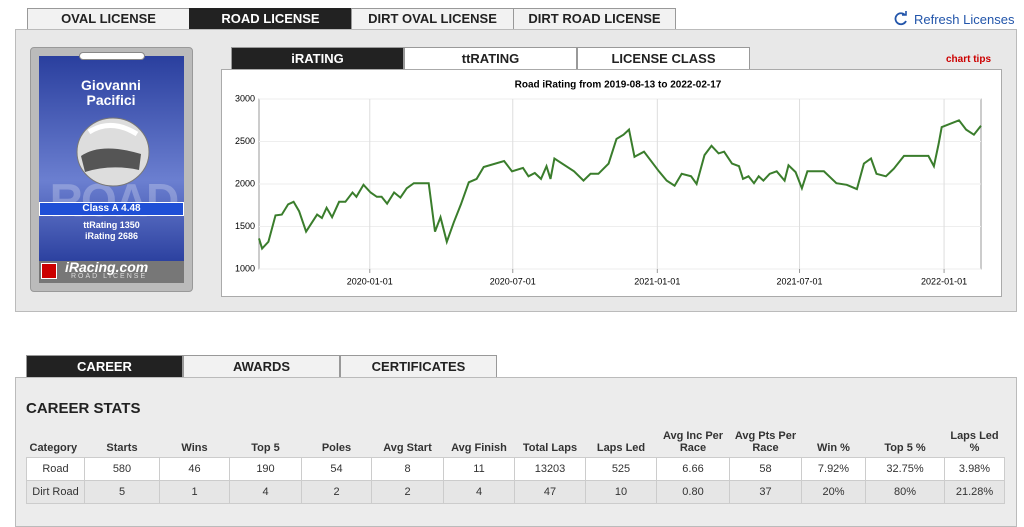 The width and height of the screenshot is (1024, 527). Describe the element at coordinates (49, 271) in the screenshot. I see `logo-icon` at that location.